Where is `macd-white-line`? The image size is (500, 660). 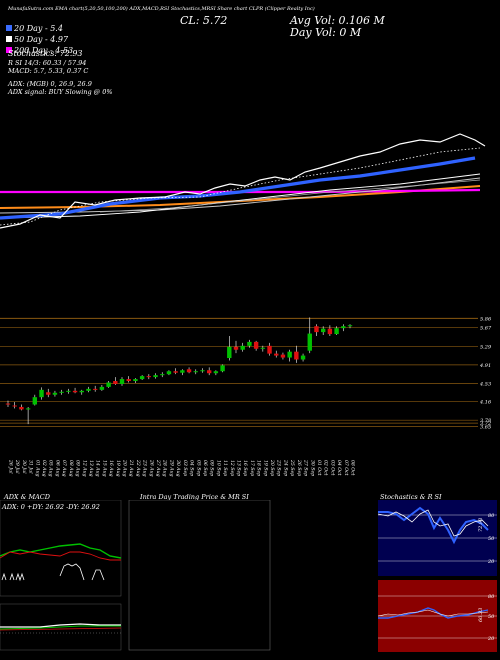 macd-white-line is located at coordinates (60, 625).